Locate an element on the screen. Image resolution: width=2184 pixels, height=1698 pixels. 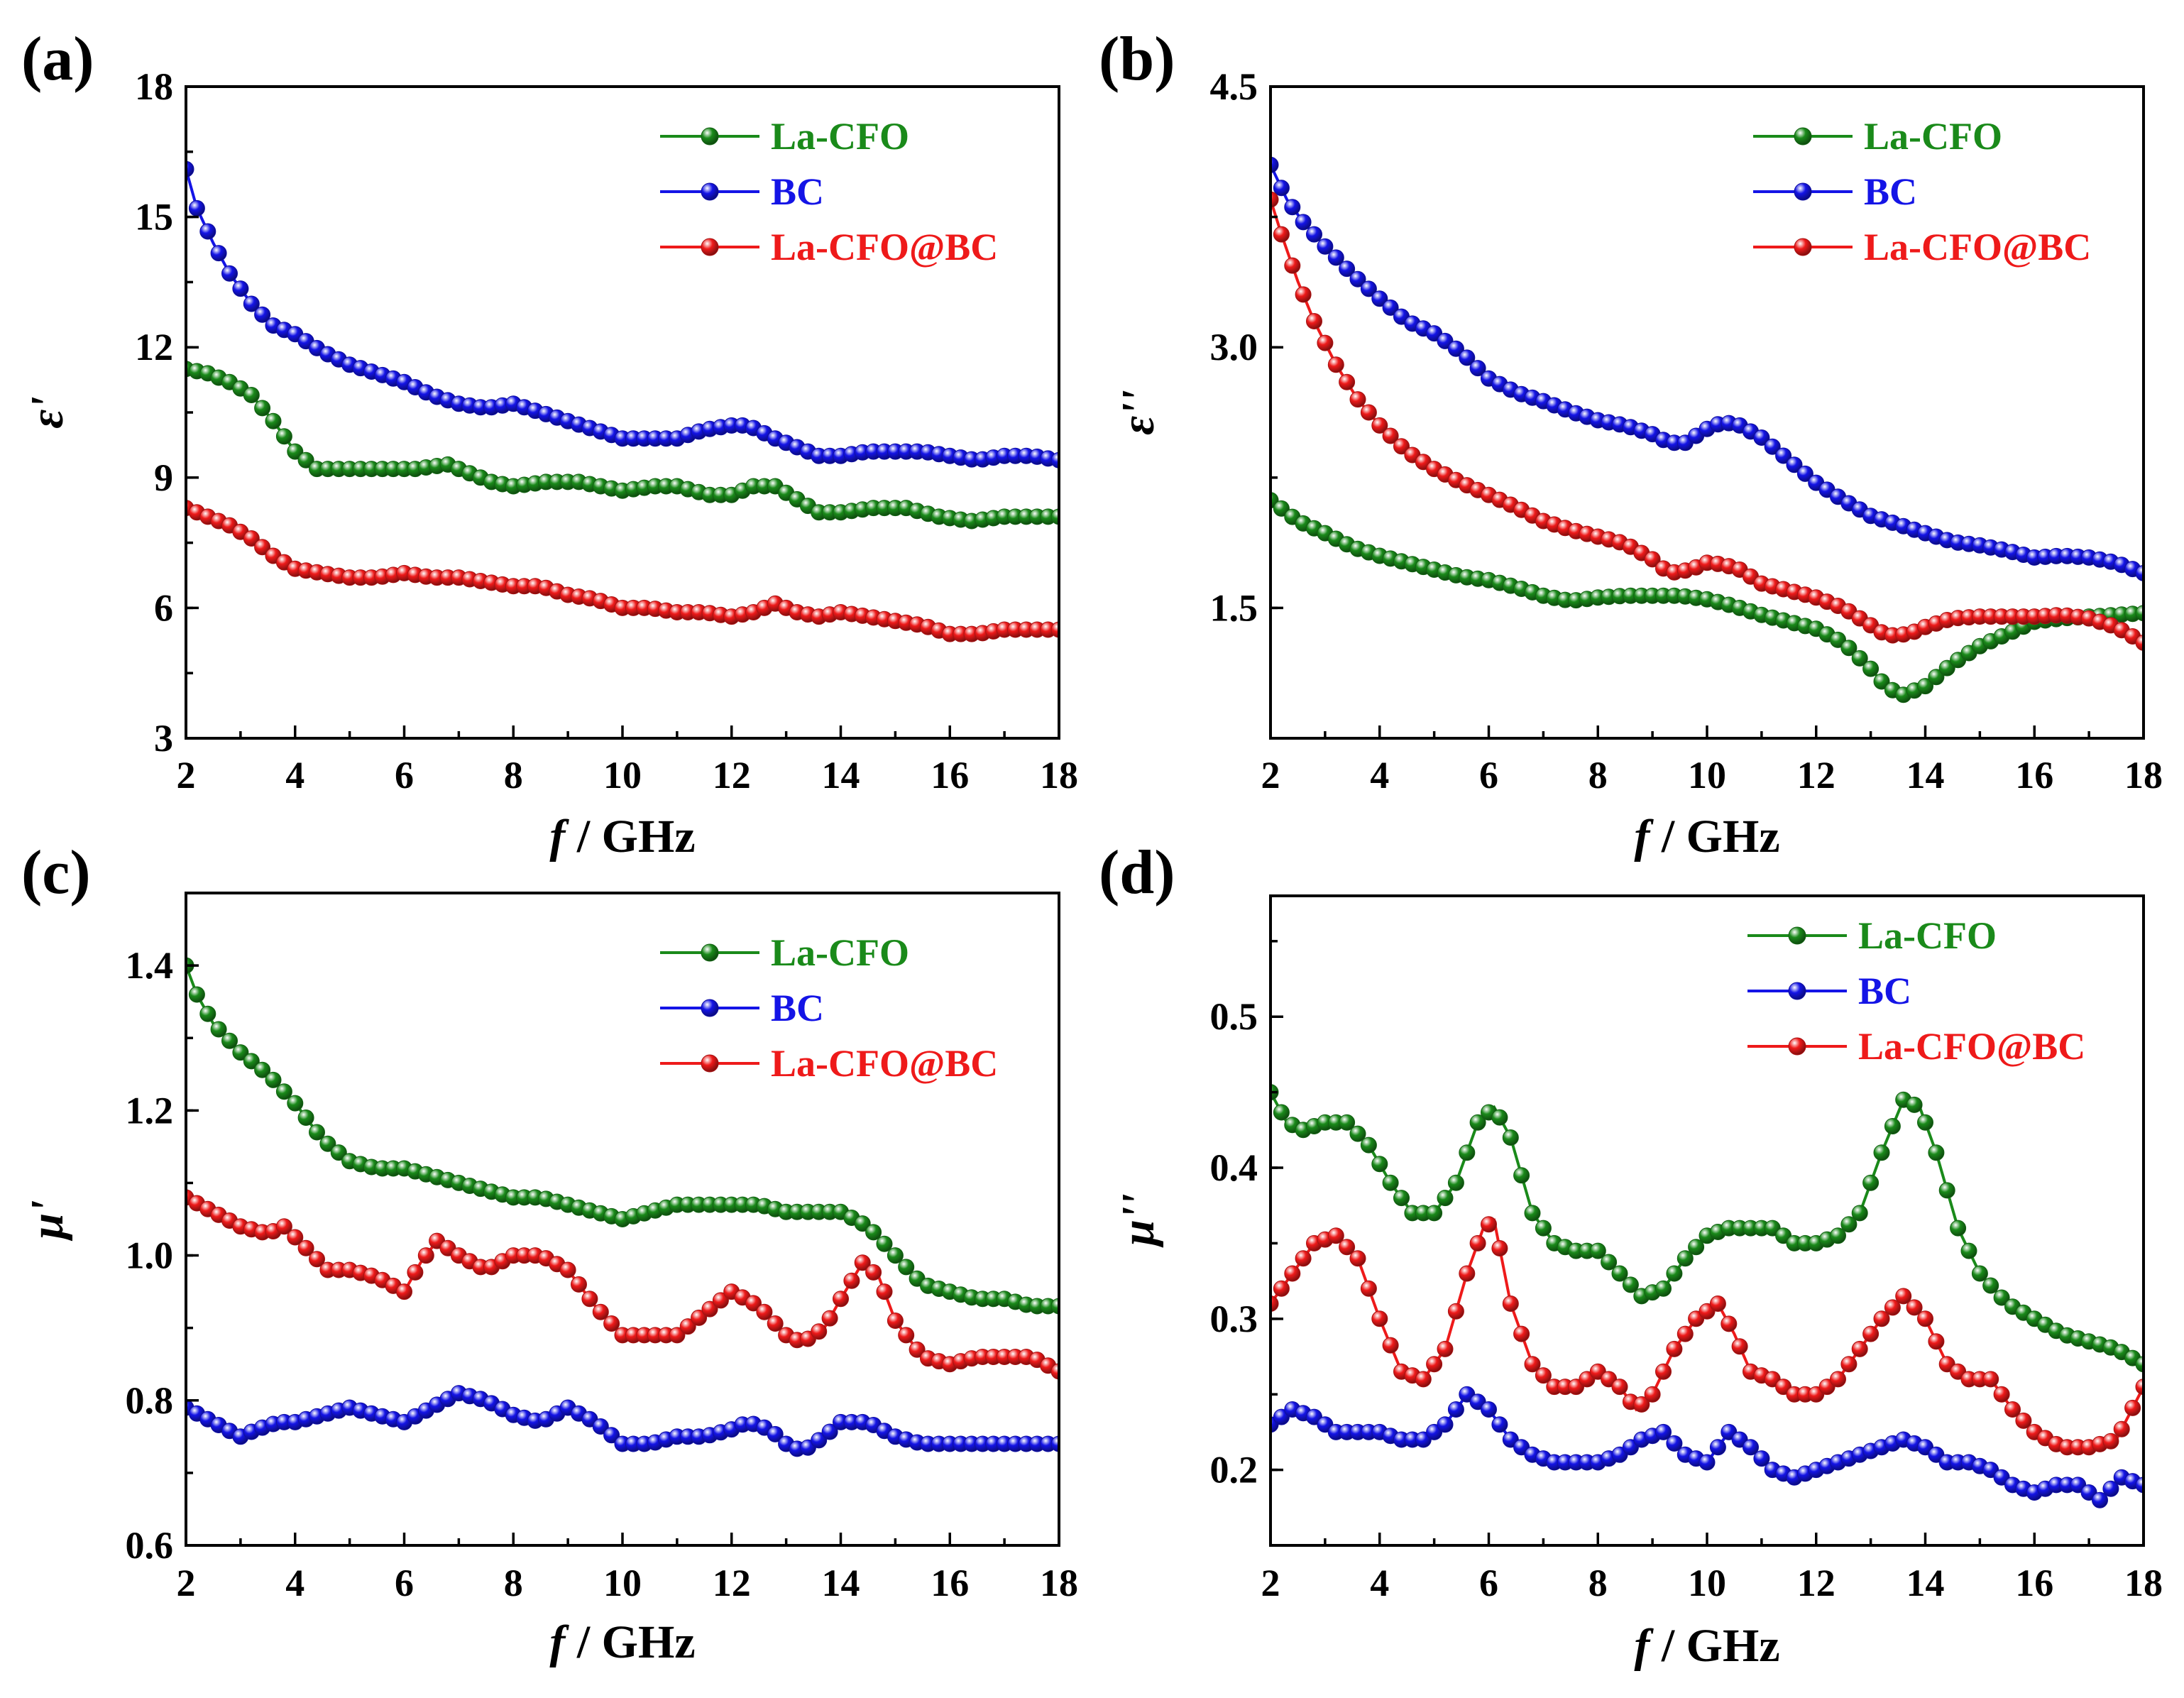
x-tick-label: 18 is located at coordinates (2144, 1583).